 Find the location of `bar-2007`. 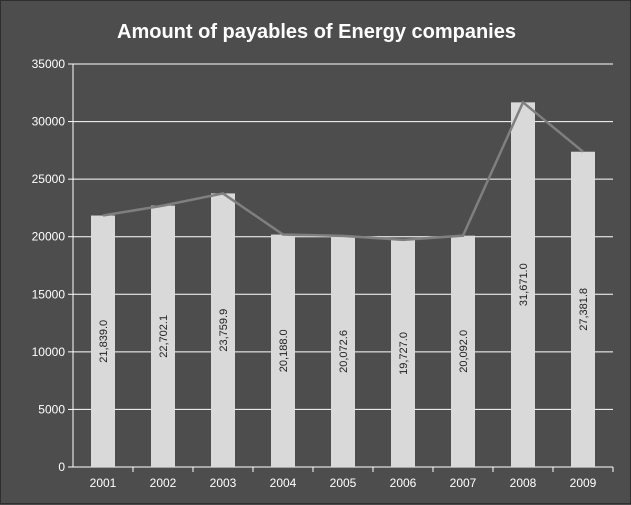

bar-2007 is located at coordinates (463, 351).